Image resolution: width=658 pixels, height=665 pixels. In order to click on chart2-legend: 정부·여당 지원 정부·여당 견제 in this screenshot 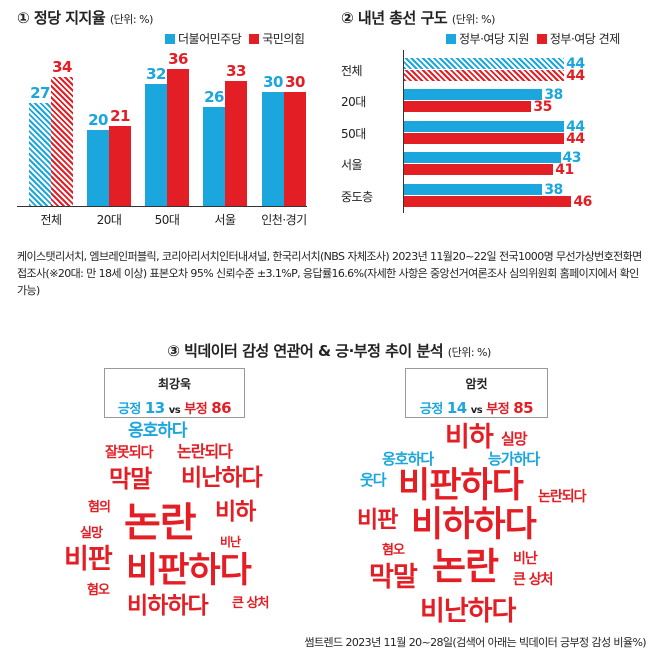, I will do `click(533, 38)`.